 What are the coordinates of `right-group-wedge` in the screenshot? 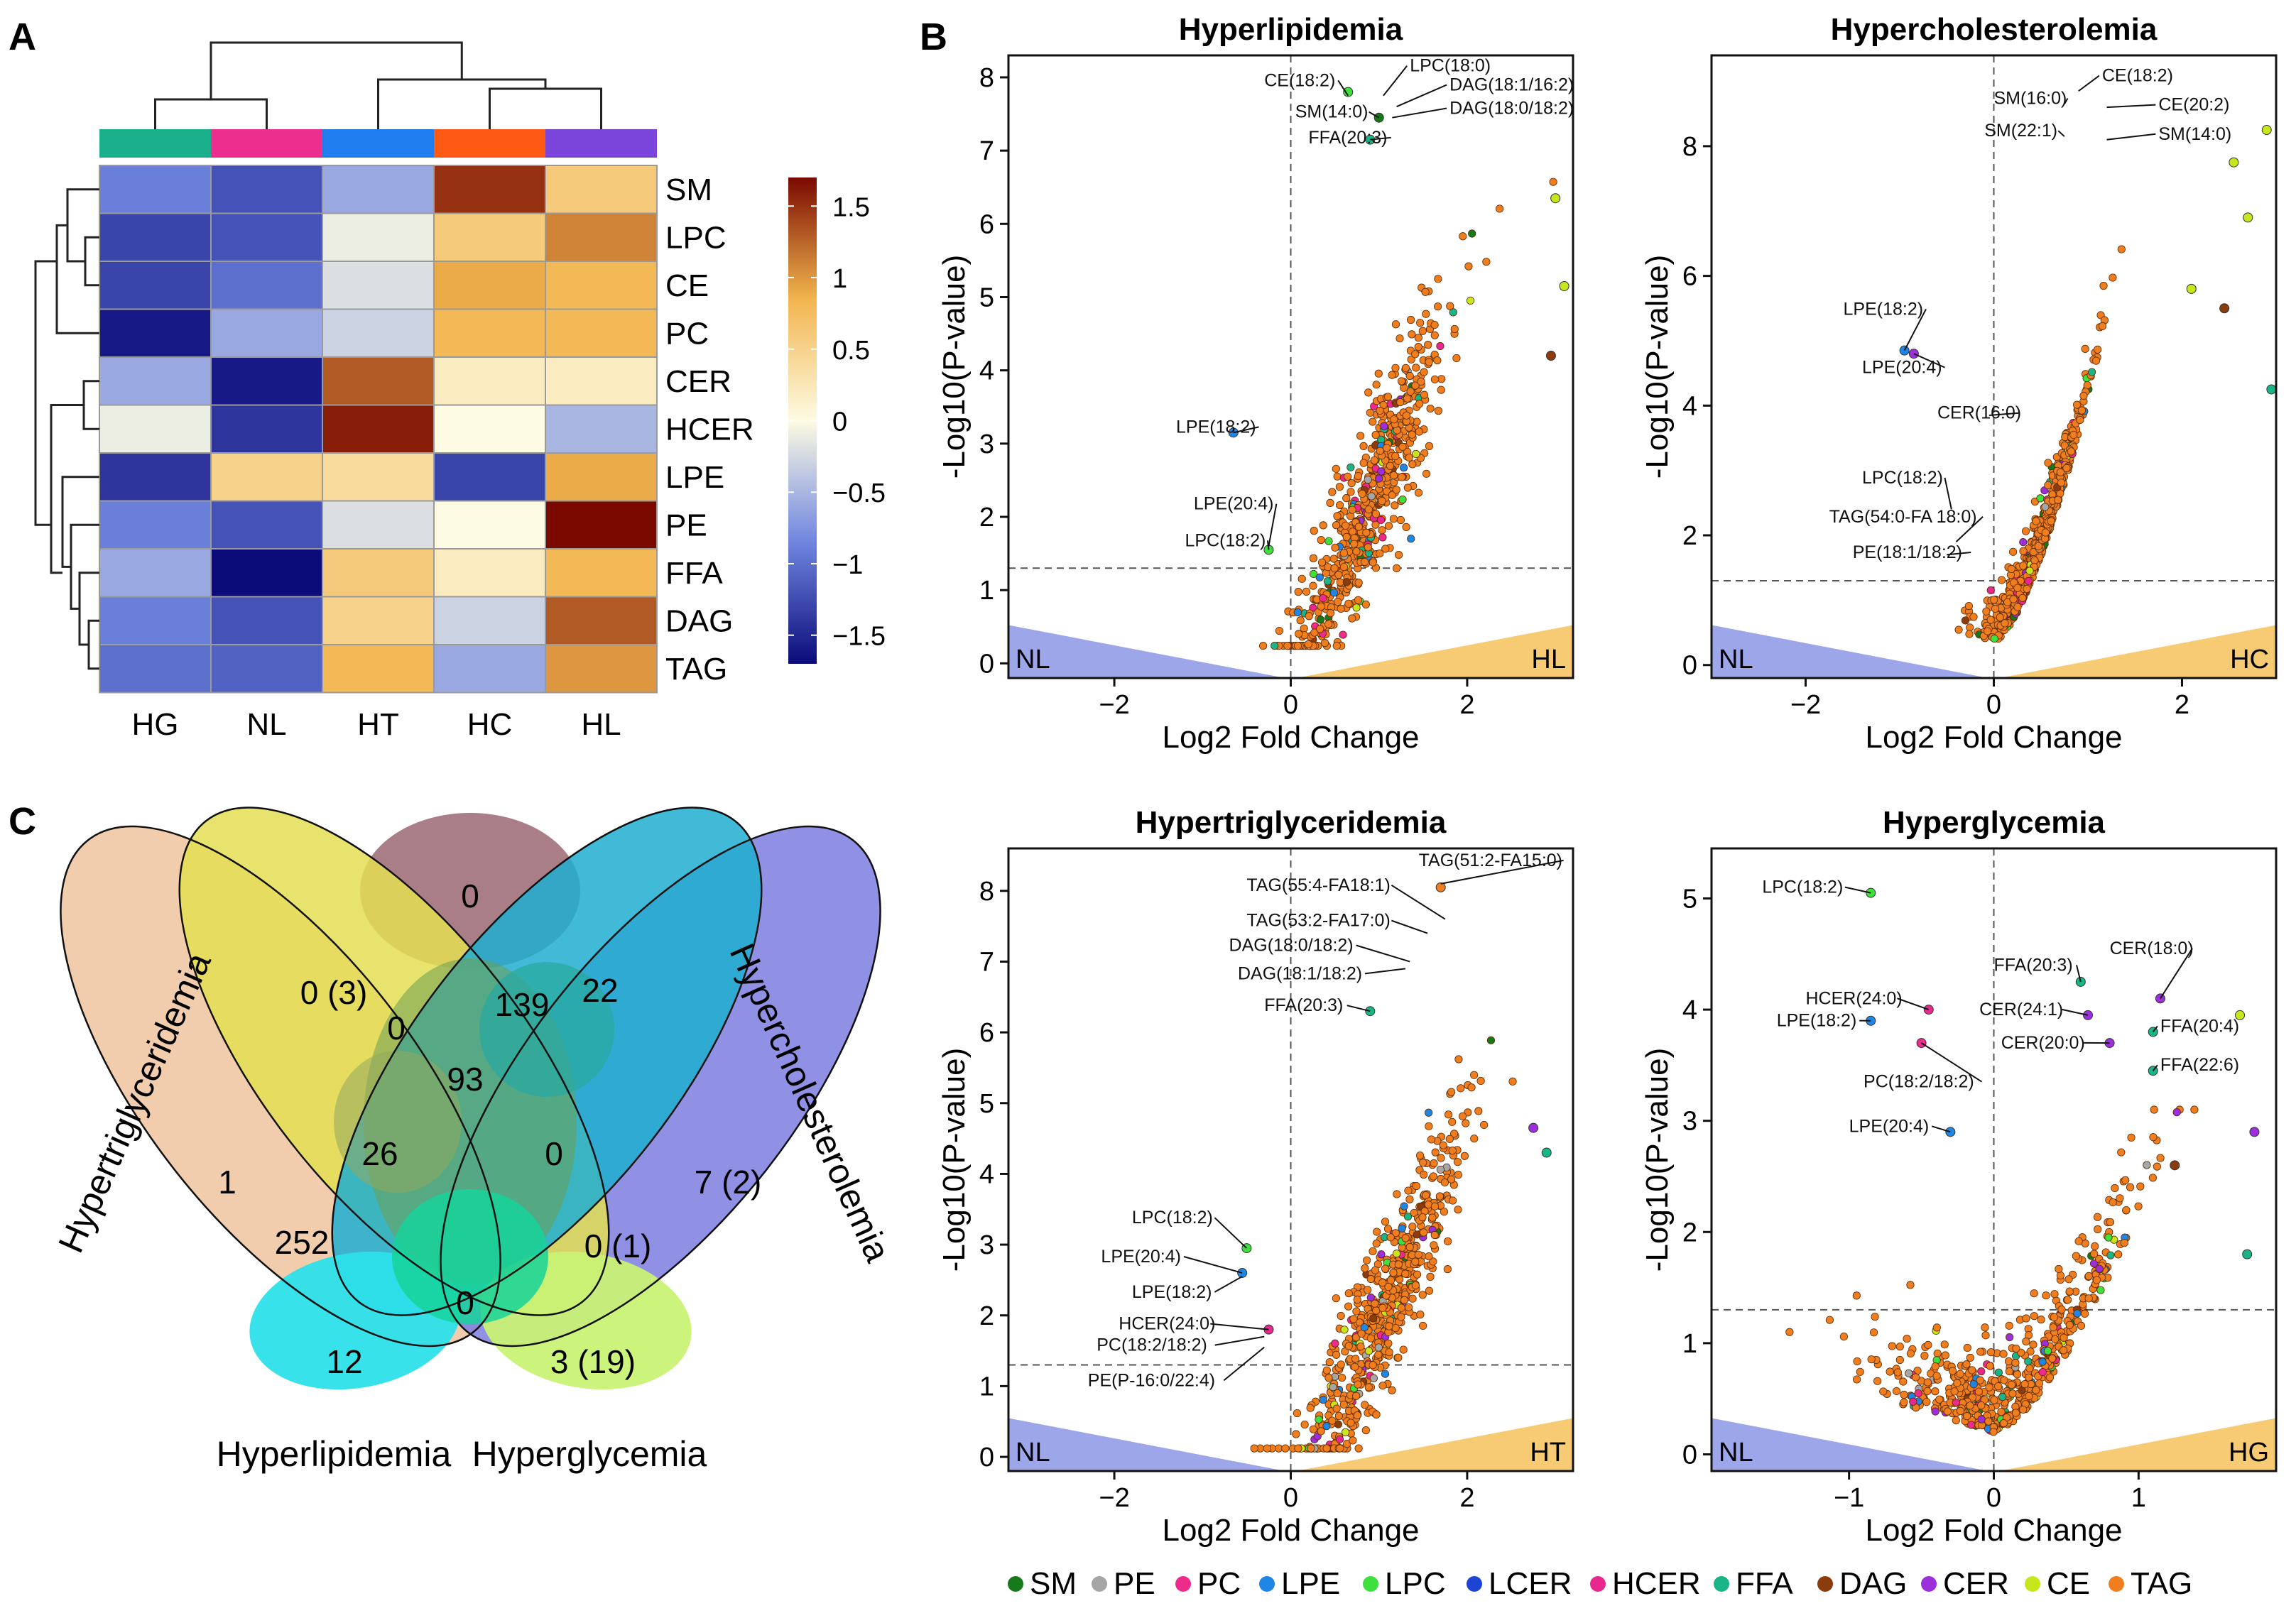 It's located at (2137, 651).